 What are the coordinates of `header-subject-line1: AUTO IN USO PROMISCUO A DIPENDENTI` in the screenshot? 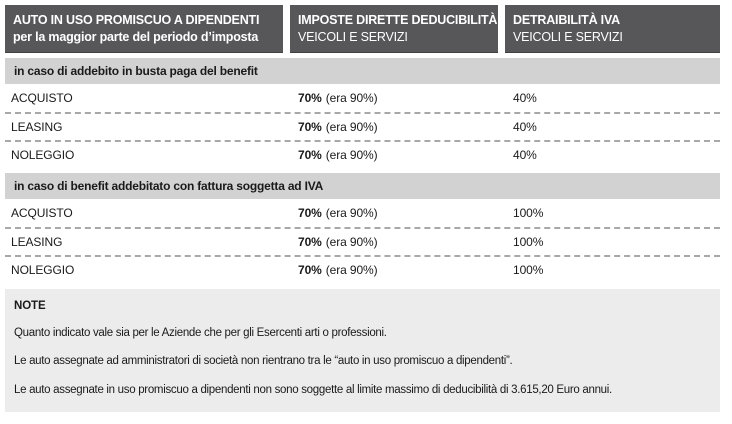 It's located at (136, 19).